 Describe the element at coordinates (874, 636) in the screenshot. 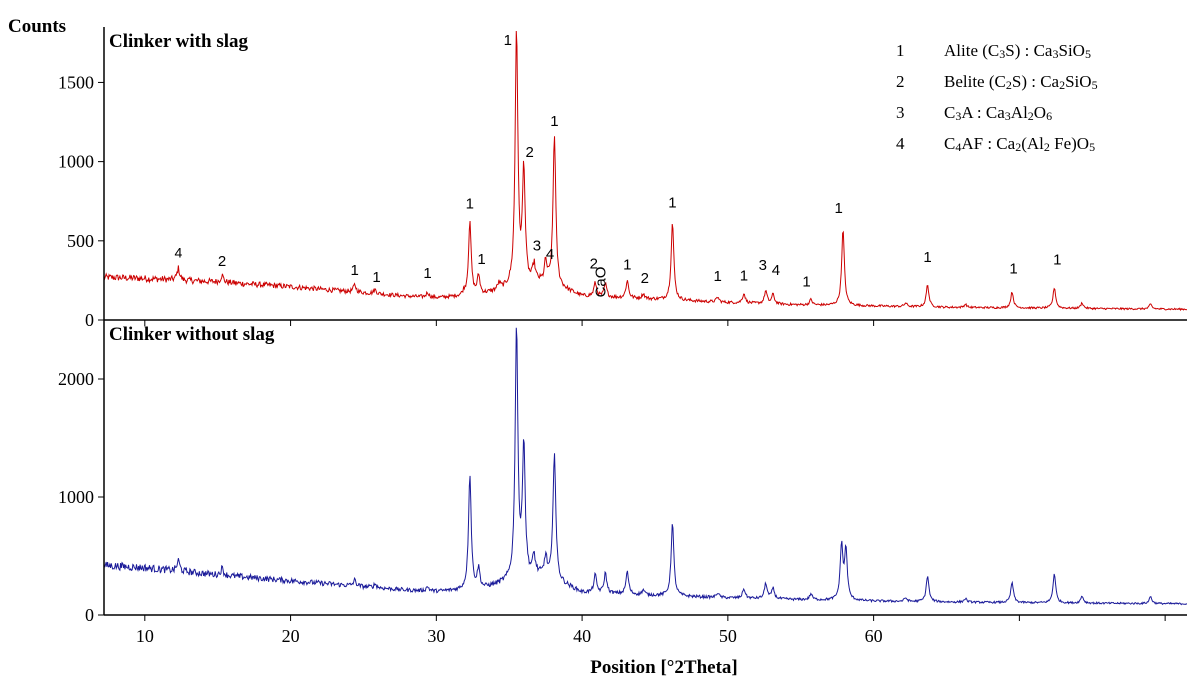

I see `x-tick-label: 60` at that location.